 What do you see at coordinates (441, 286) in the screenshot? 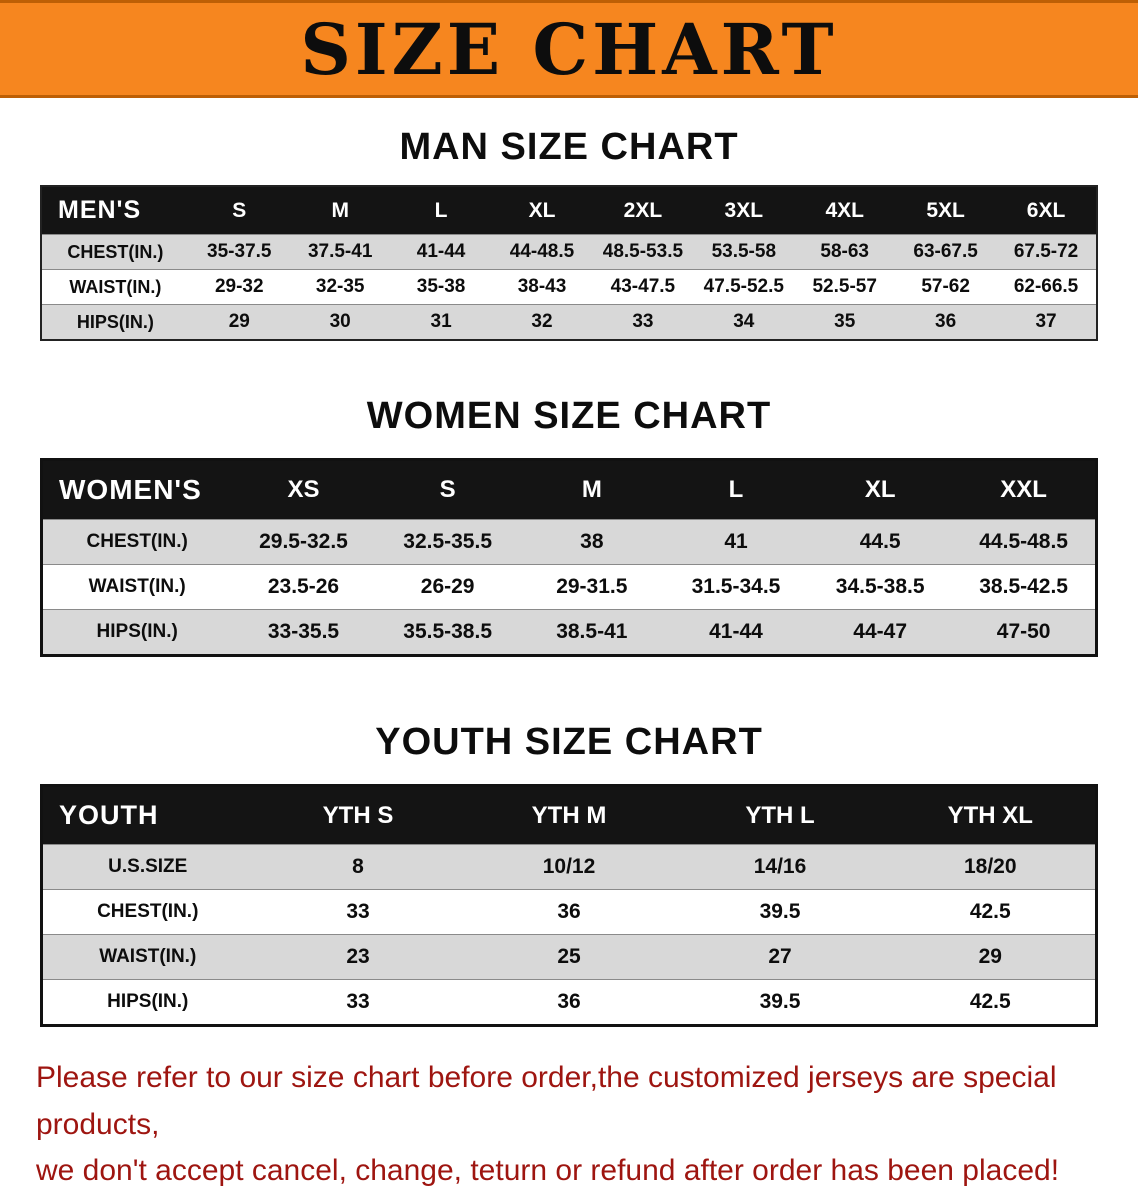
I see `measurement-value-cell: 35-38` at bounding box center [441, 286].